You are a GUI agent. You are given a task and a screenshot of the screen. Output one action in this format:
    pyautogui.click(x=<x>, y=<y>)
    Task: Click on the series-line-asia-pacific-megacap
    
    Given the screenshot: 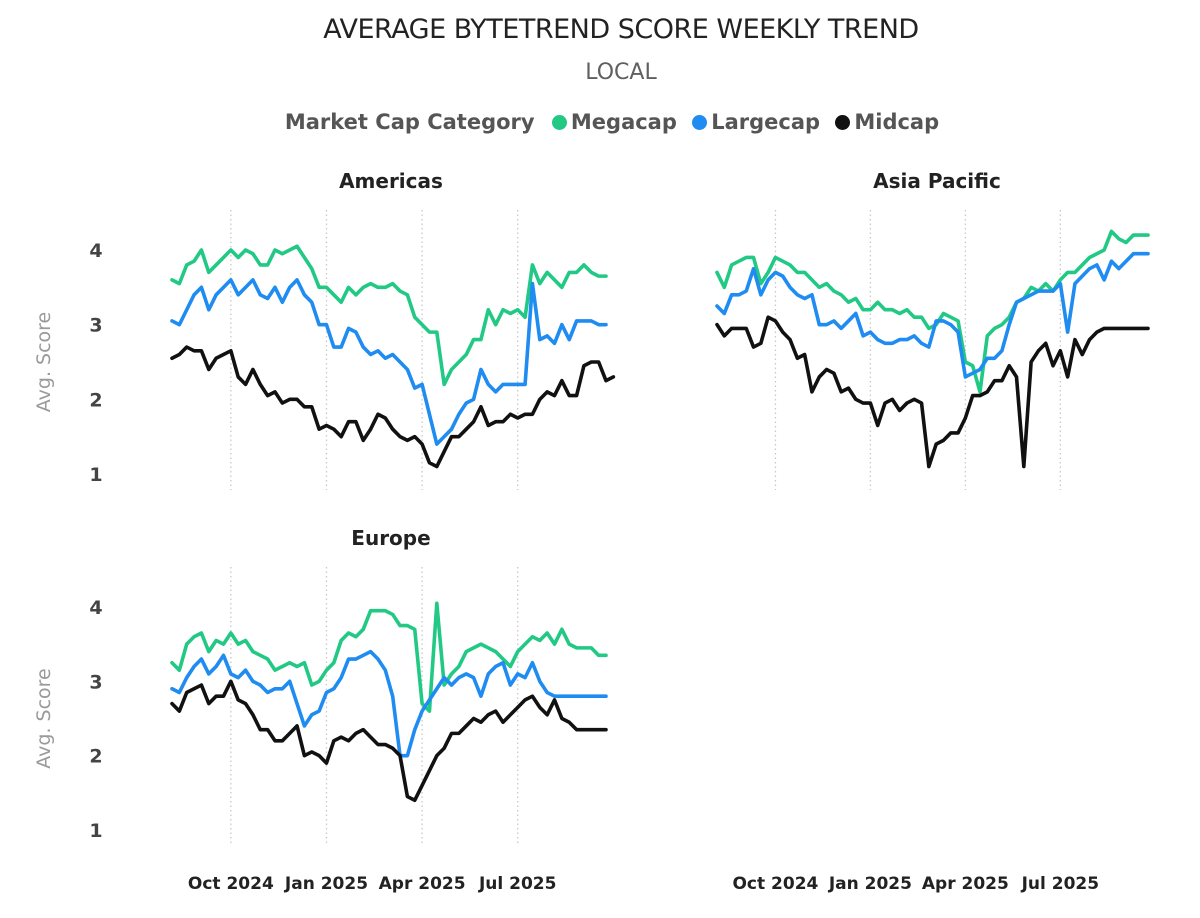 What is the action you would take?
    pyautogui.click(x=932, y=311)
    